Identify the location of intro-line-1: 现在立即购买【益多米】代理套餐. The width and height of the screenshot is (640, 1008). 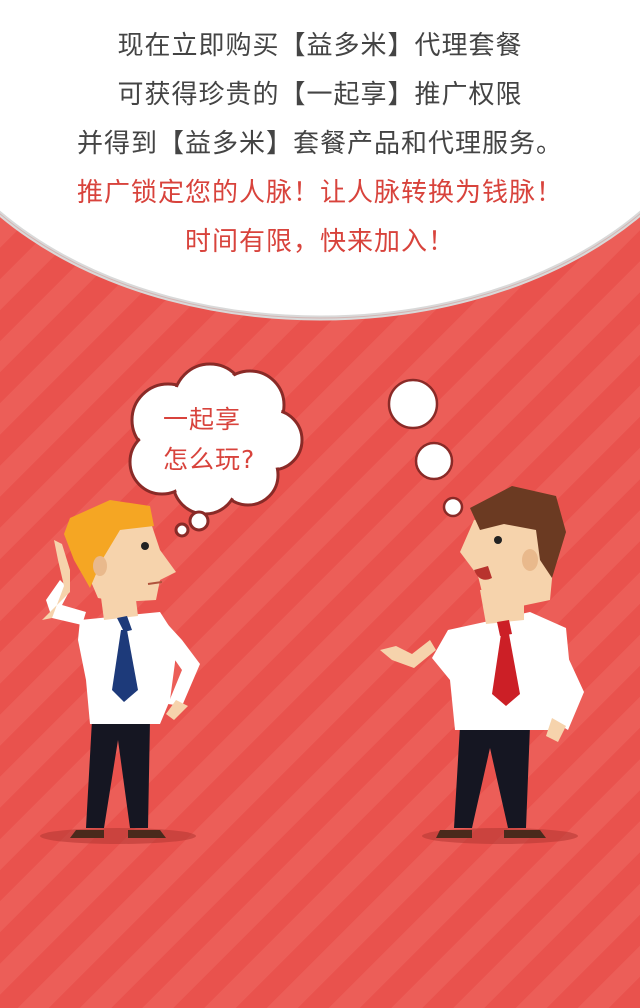
(320, 46).